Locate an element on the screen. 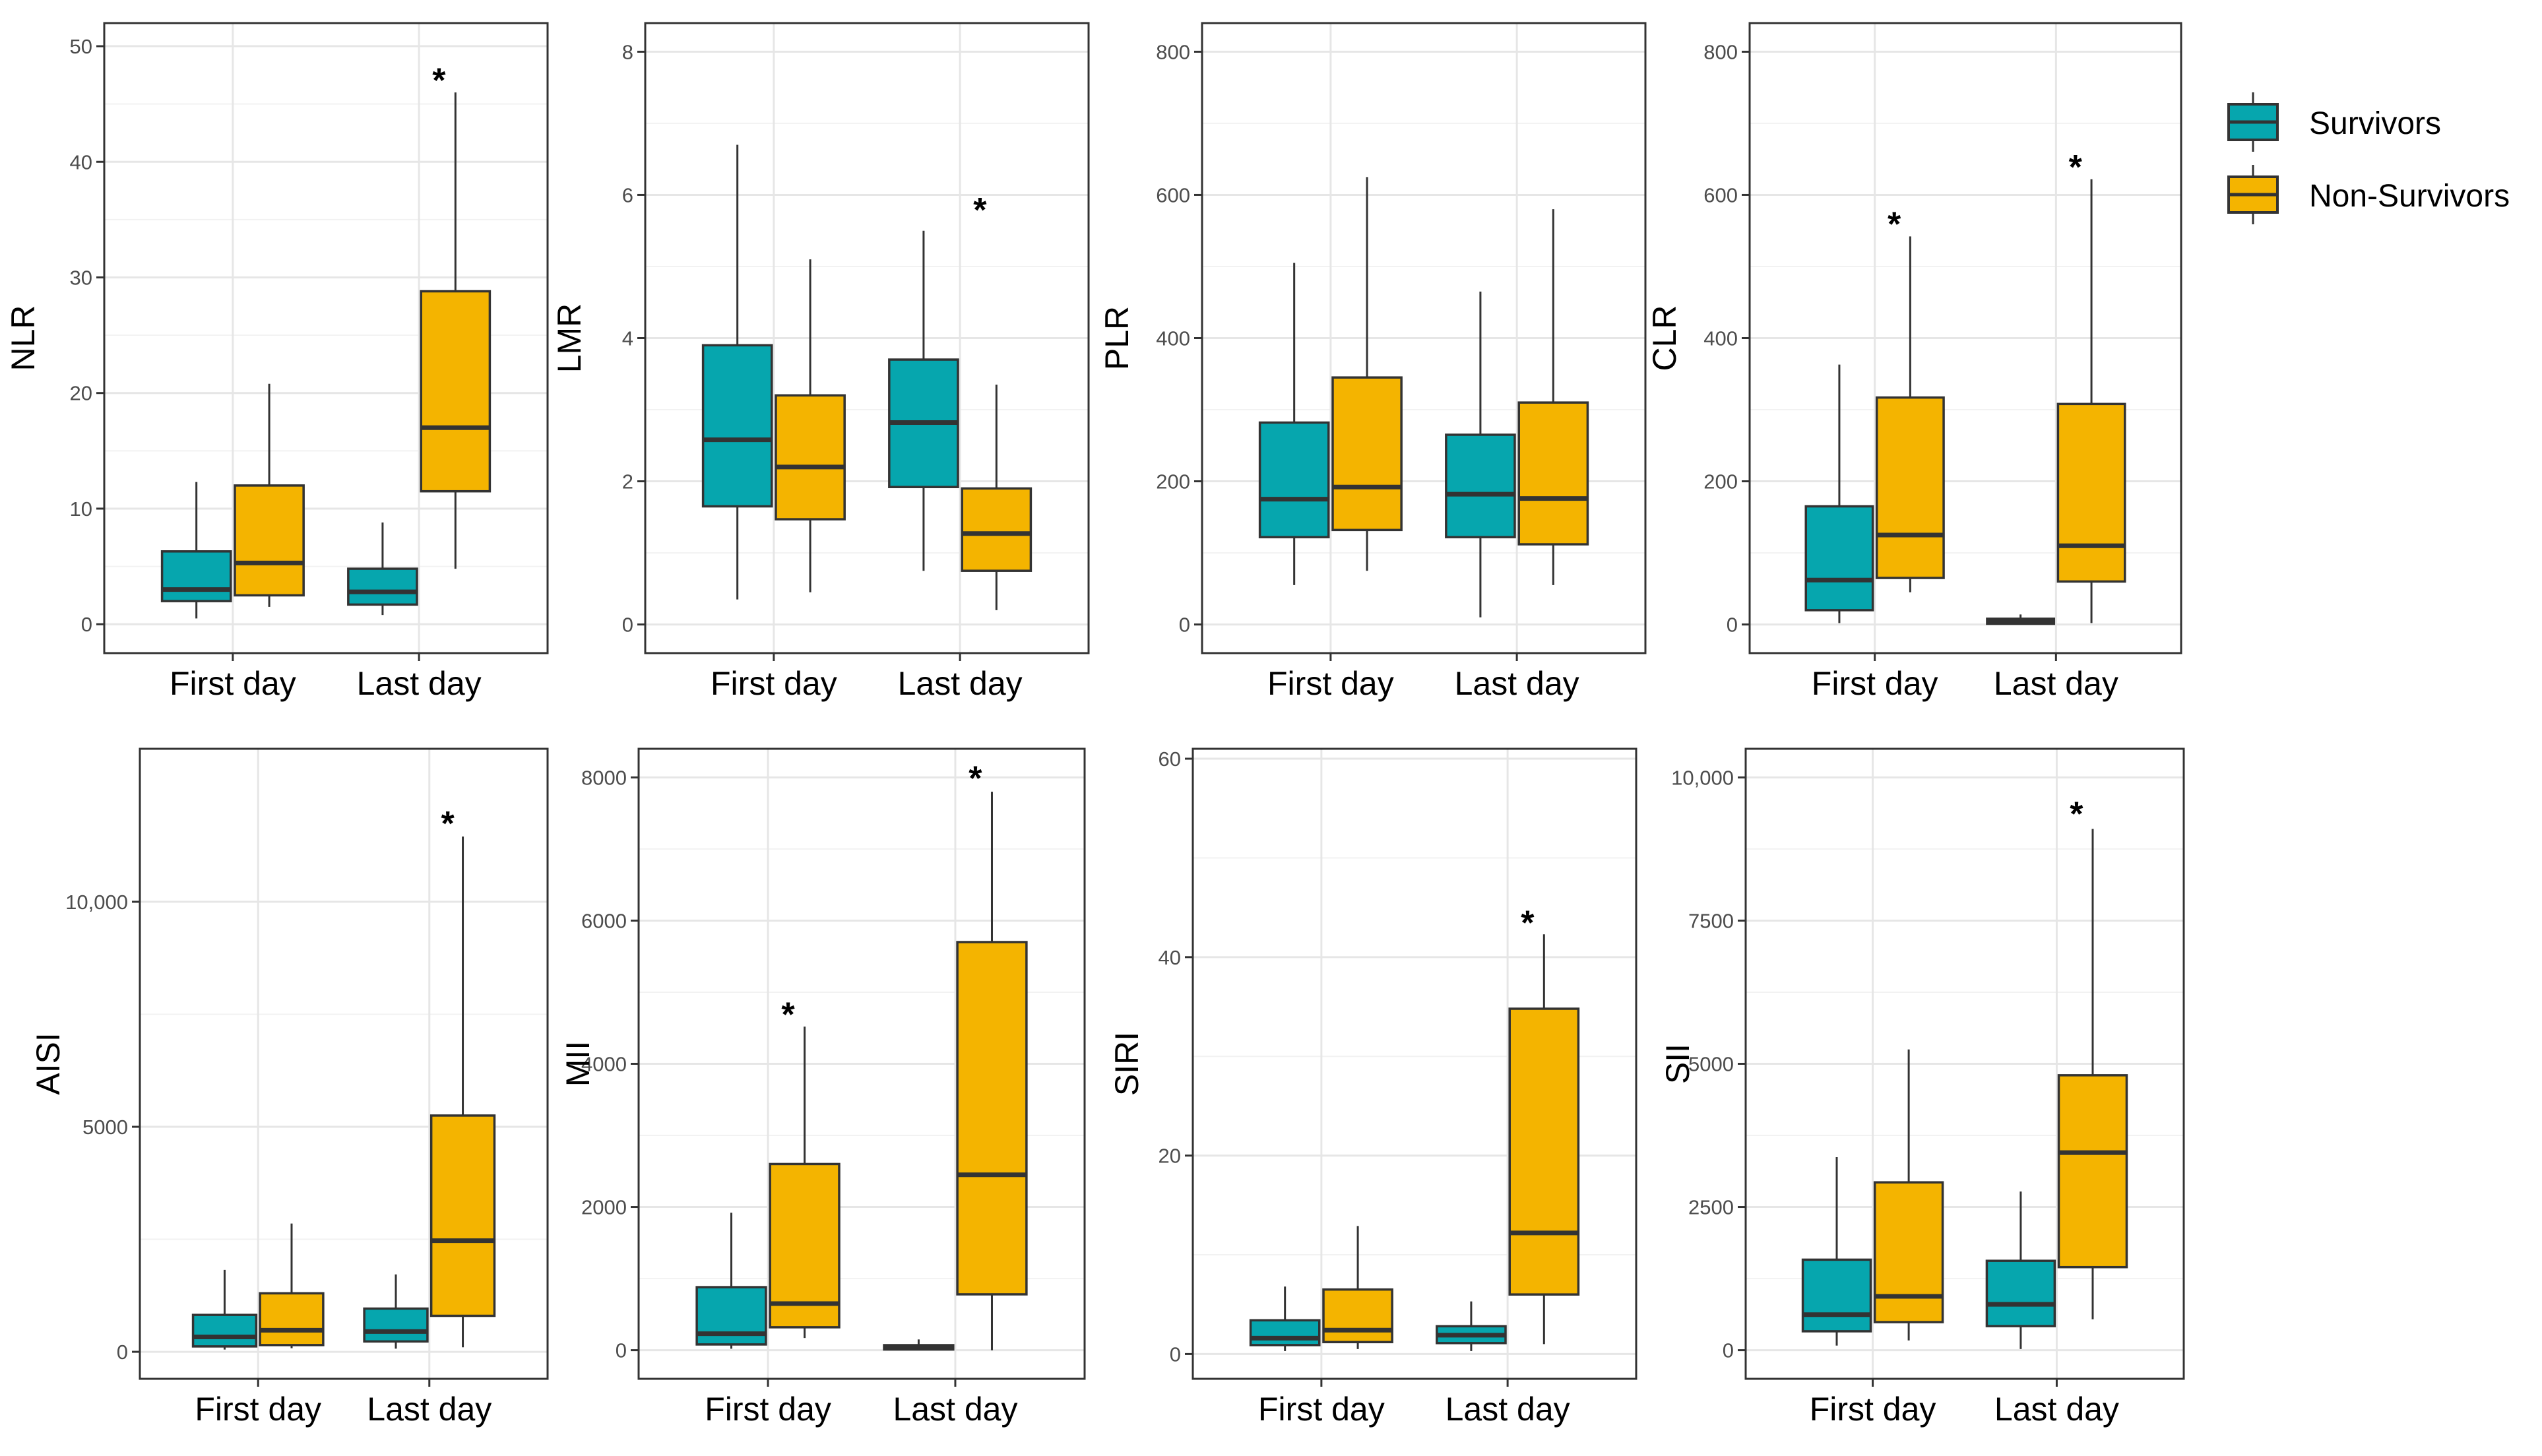  y-tick-label: 4000 is located at coordinates (604, 1064).